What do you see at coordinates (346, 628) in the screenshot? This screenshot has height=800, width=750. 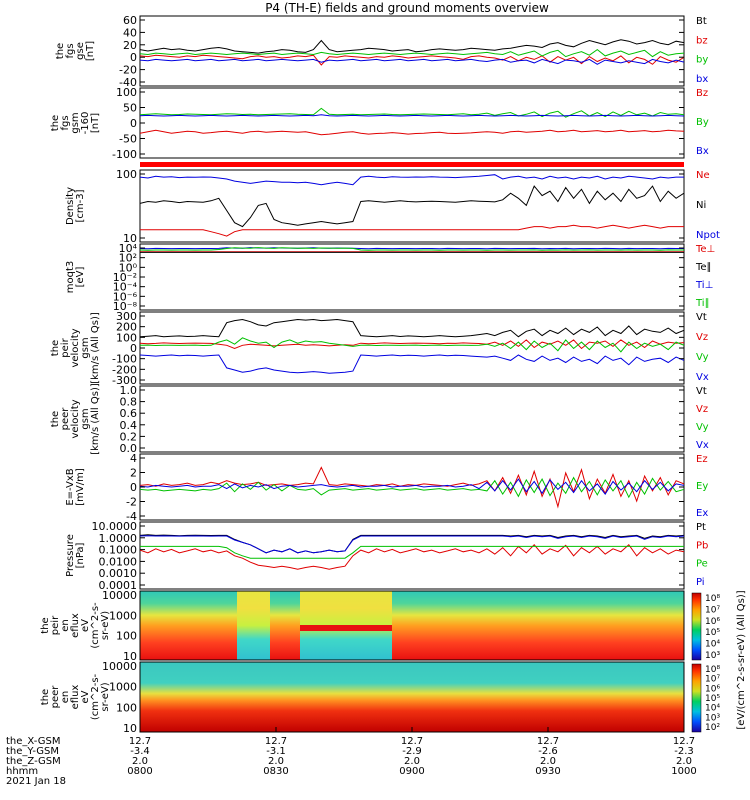 I see `ion-spectrogram-band` at bounding box center [346, 628].